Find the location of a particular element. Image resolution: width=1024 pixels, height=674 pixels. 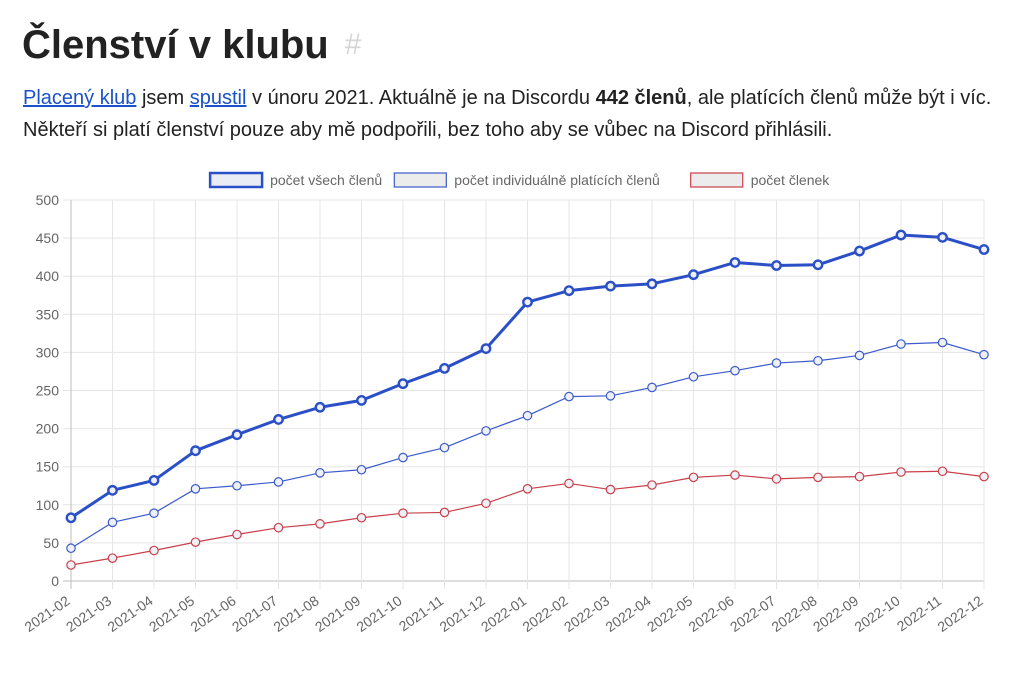

x-tick-label: 2022-06 is located at coordinates (710, 613).